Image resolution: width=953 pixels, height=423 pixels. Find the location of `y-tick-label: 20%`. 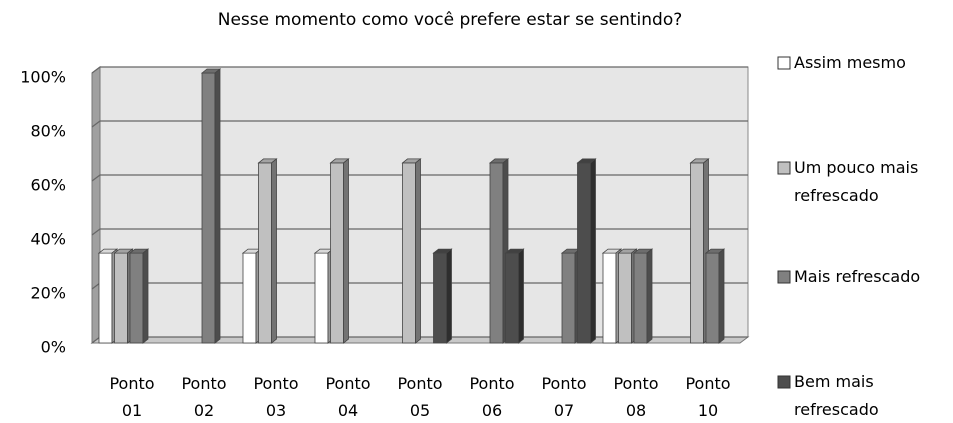

y-tick-label: 20% is located at coordinates (48, 293).